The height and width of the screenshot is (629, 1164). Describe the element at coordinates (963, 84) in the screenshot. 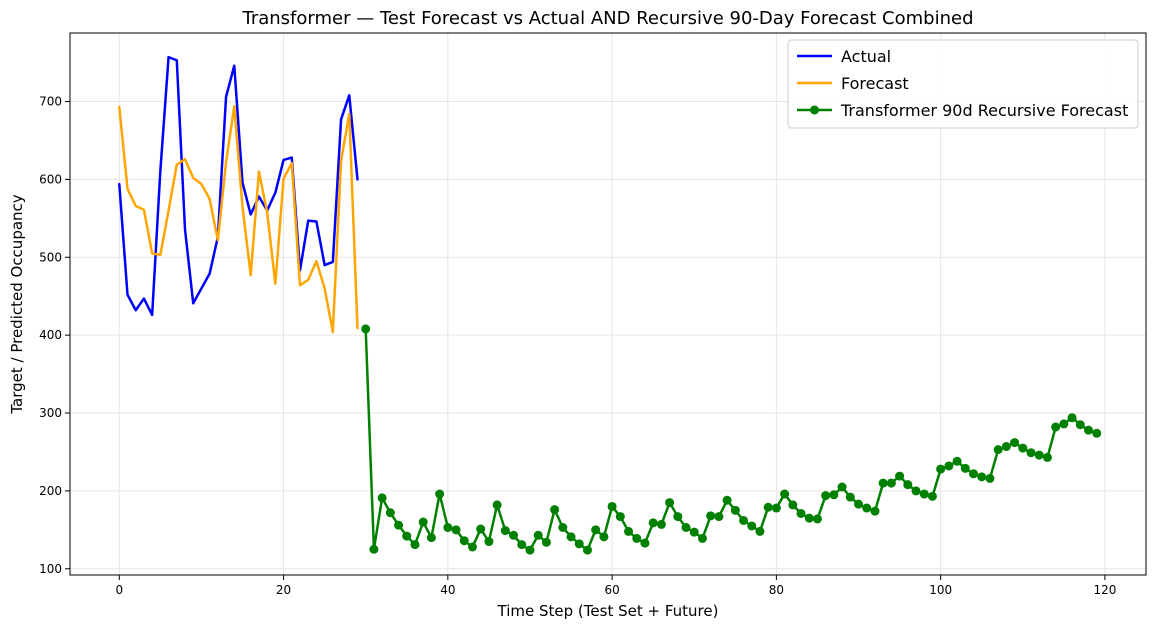

I see `legend-box` at that location.